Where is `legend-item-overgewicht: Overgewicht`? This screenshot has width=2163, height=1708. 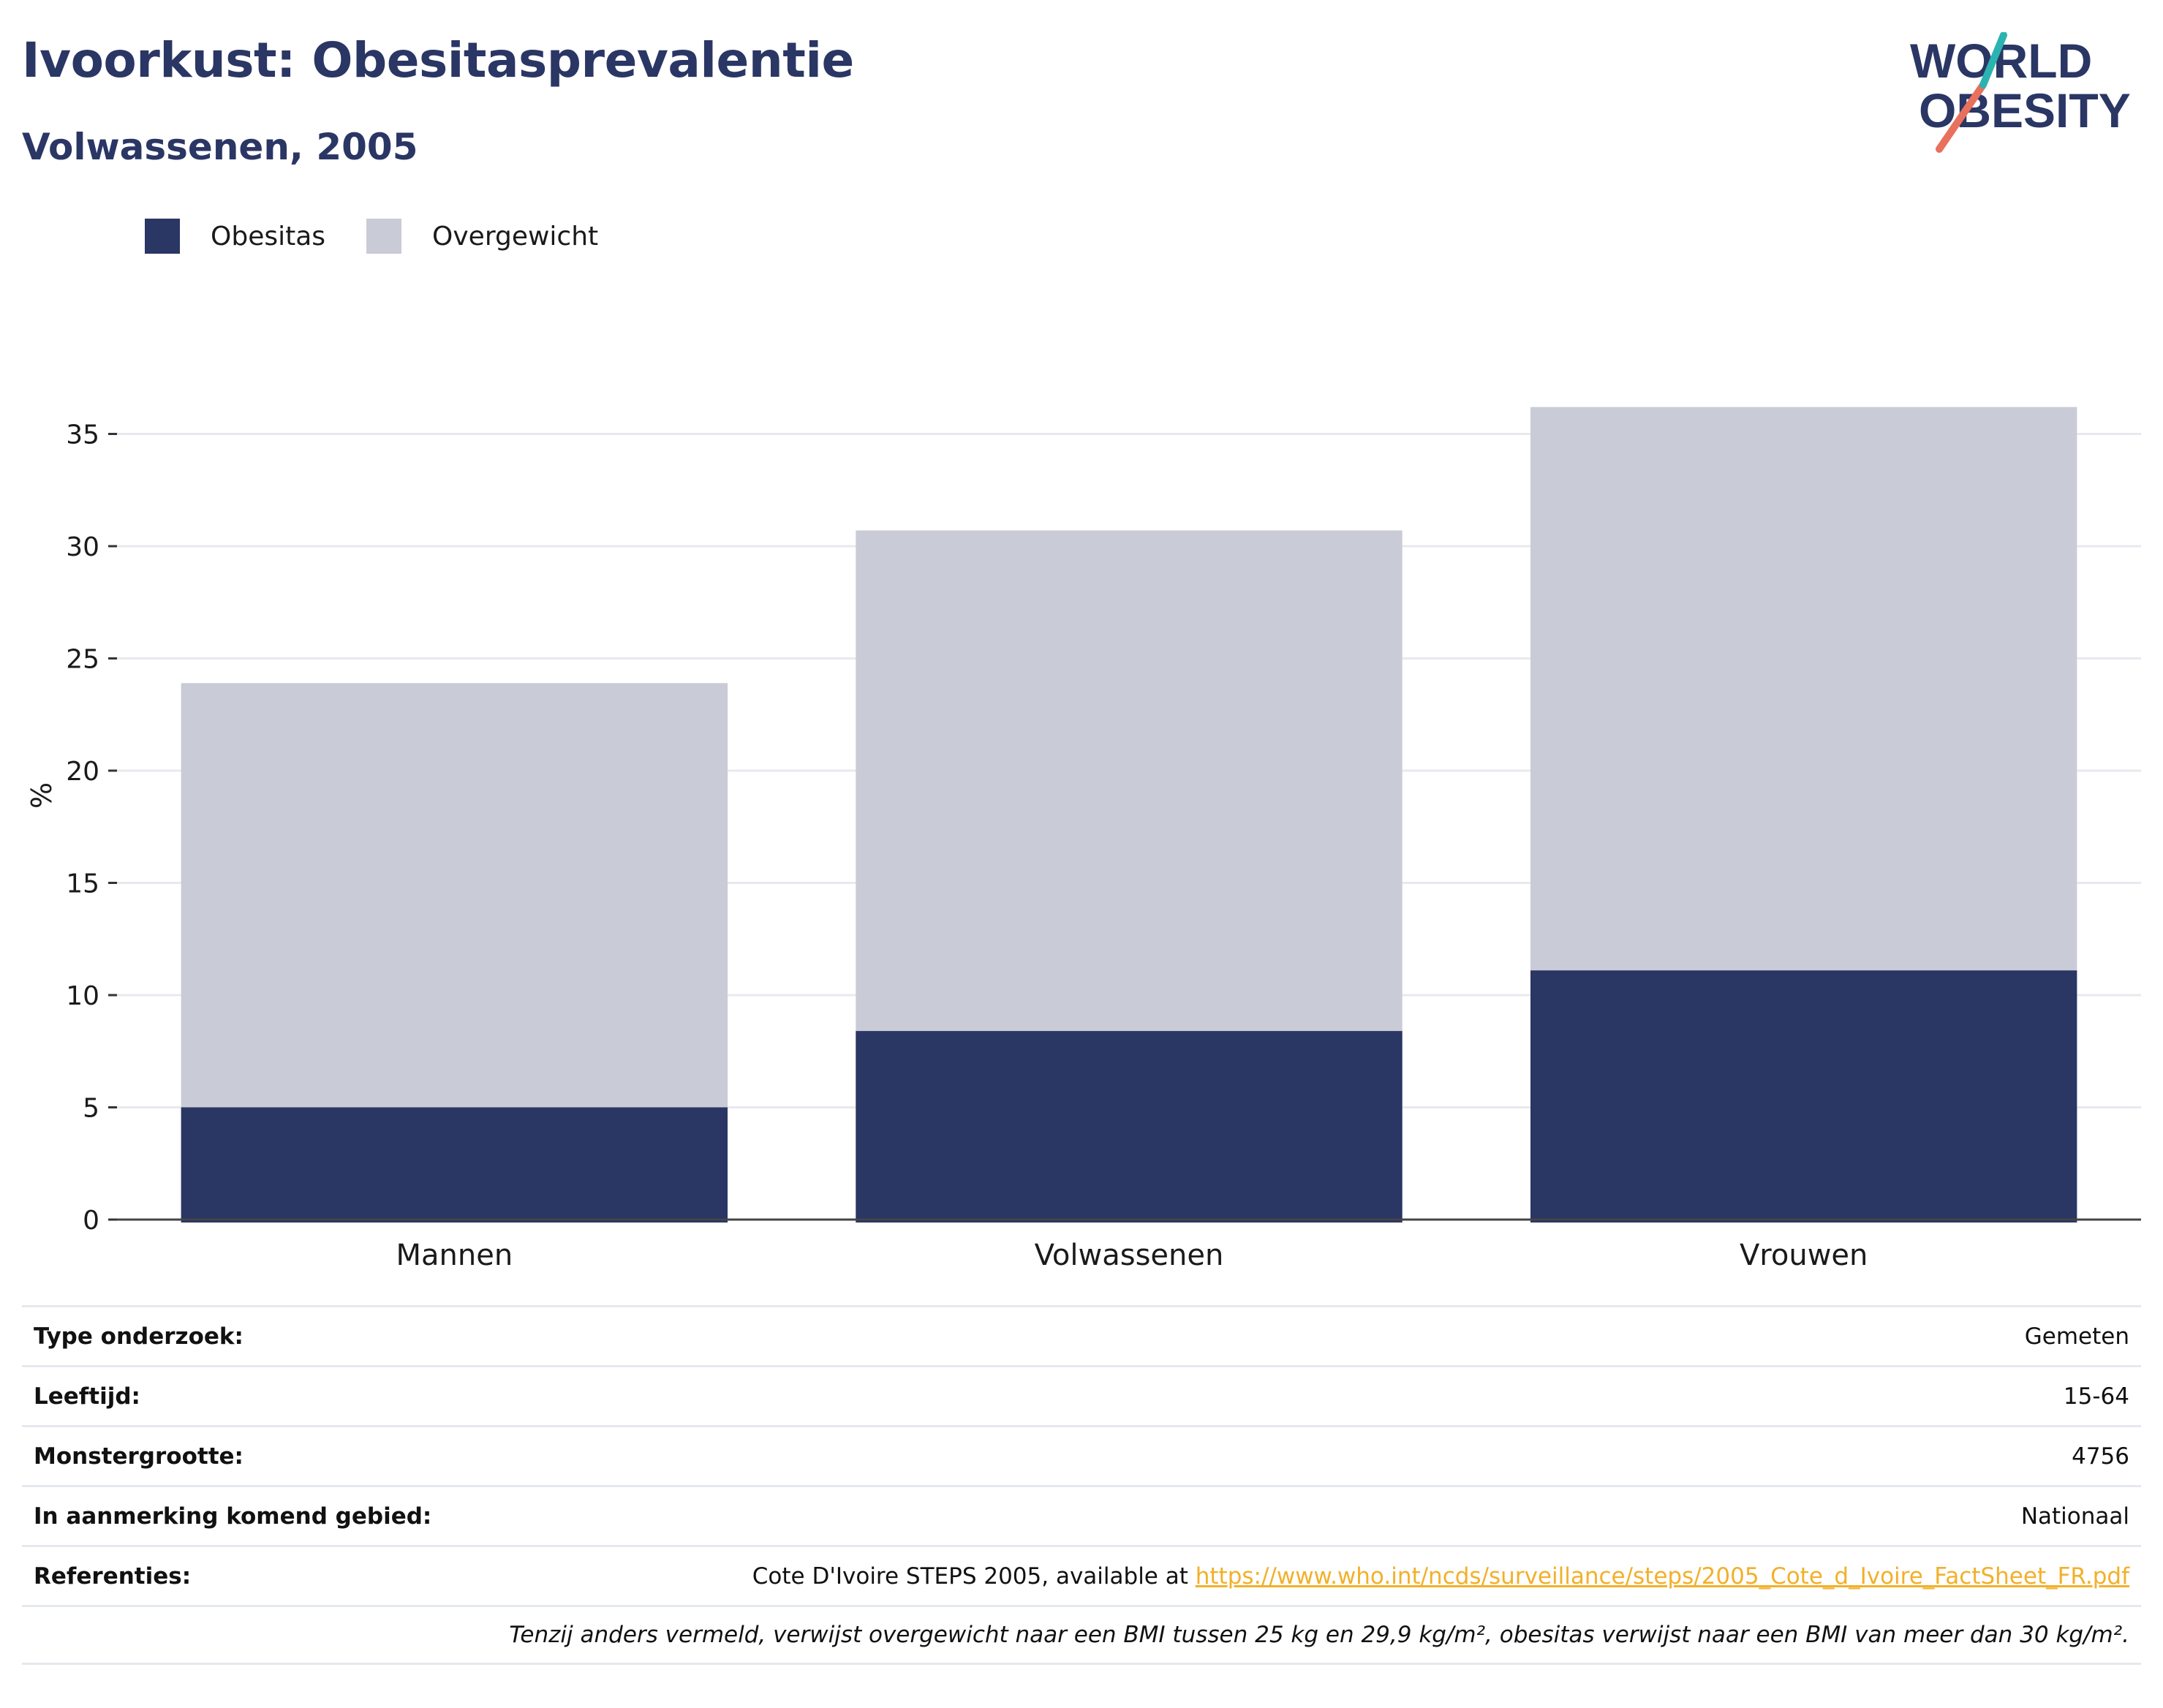
legend-item-overgewicht: Overgewicht is located at coordinates (482, 236).